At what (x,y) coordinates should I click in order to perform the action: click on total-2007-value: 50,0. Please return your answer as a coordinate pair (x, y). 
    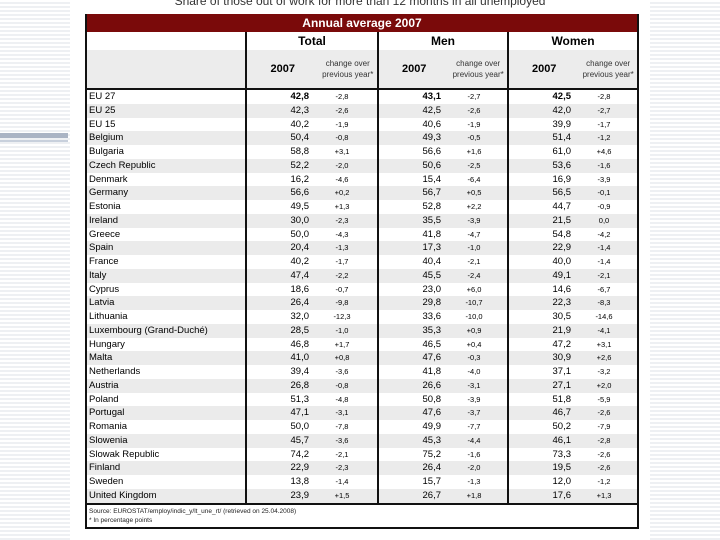
    Looking at the image, I should click on (300, 234).